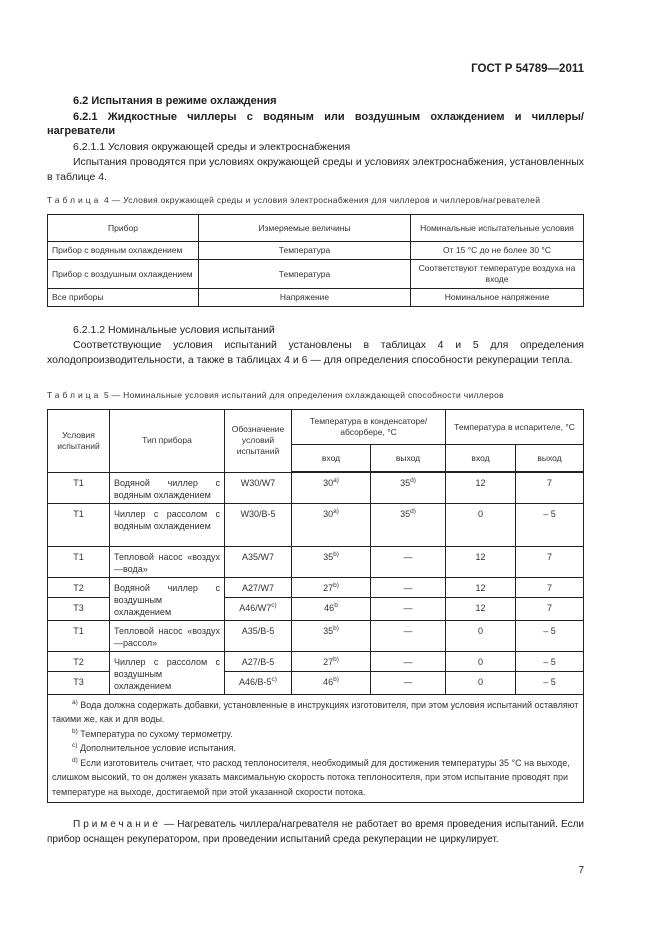 This screenshot has height=936, width=661. Describe the element at coordinates (257, 556) in the screenshot. I see `designation: A35/W7` at that location.